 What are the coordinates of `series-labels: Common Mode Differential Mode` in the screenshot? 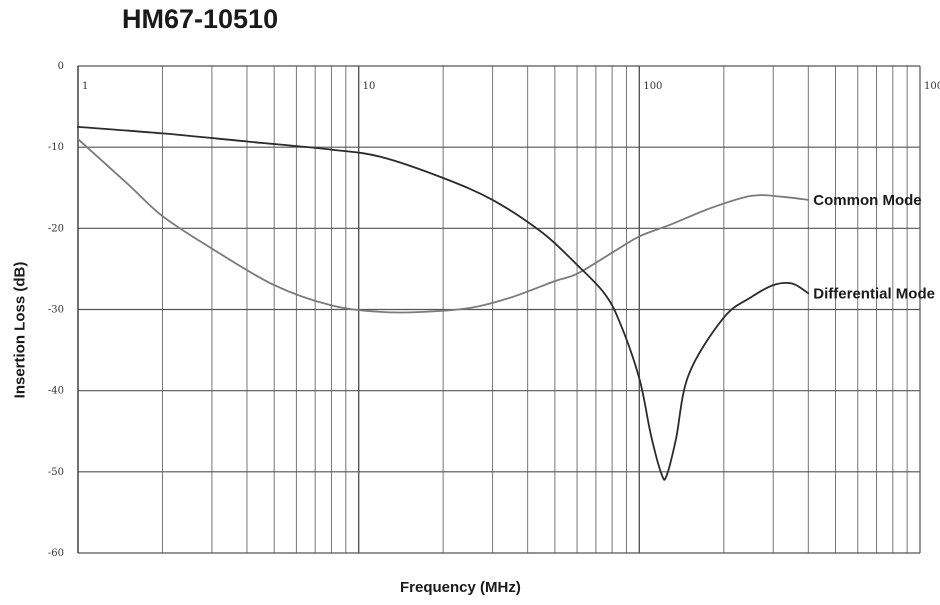 It's located at (874, 247).